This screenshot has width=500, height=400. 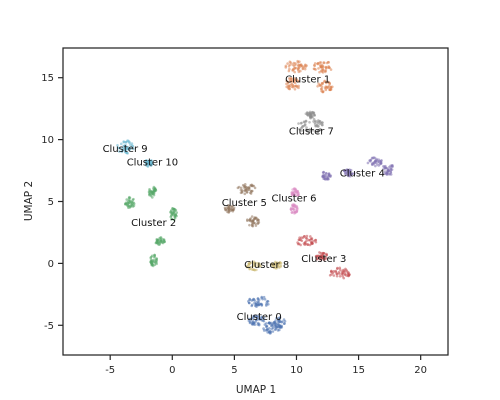 I want to click on cluster-9-points, so click(x=135, y=153).